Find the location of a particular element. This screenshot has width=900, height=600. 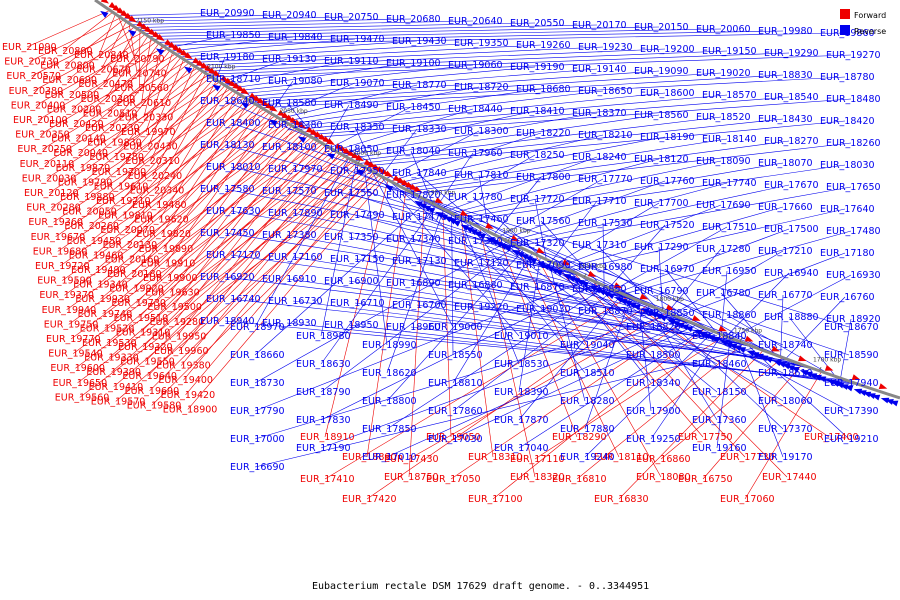

gene-label: EUR_17710 is located at coordinates (599, 201).